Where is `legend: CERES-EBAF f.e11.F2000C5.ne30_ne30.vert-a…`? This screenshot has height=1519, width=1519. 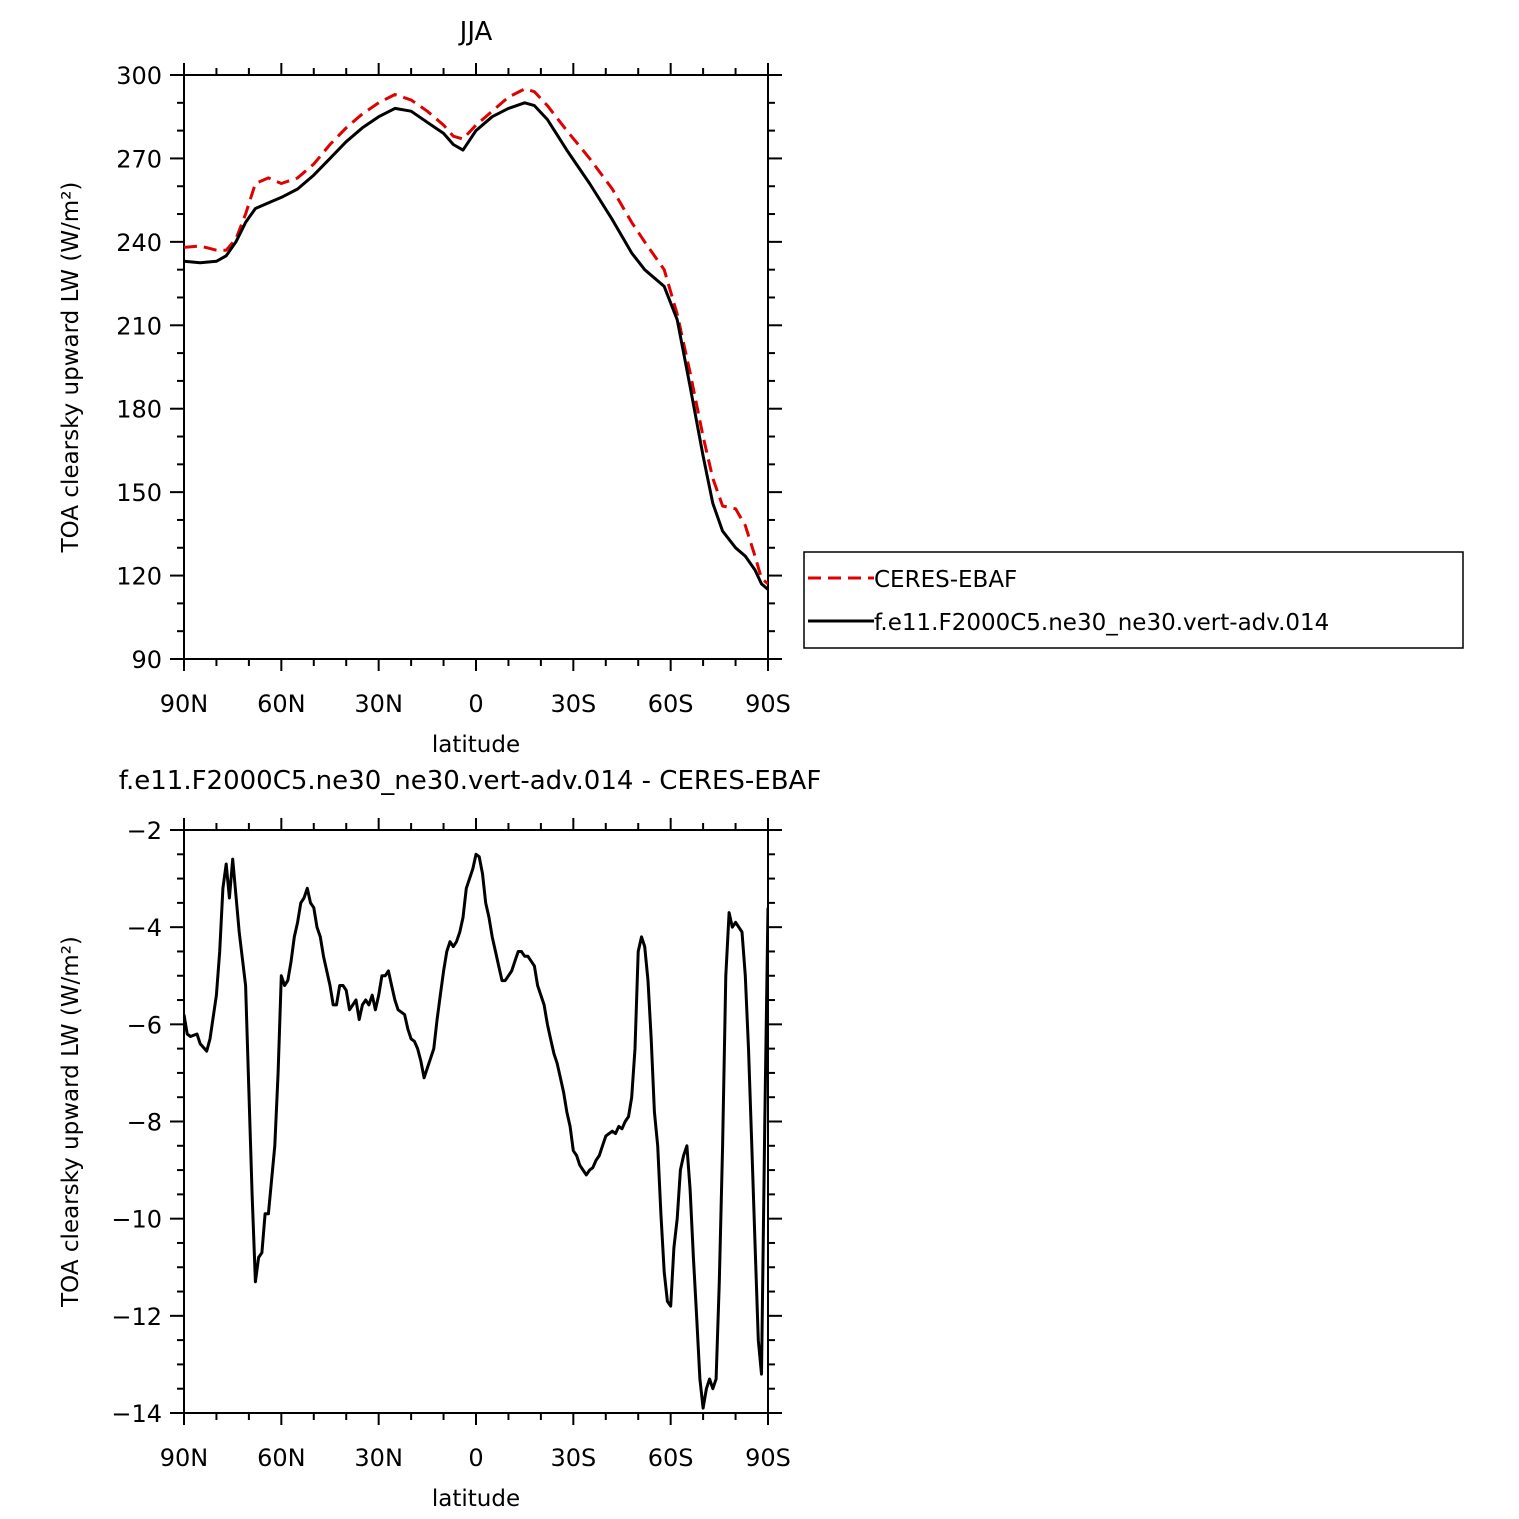 legend: CERES-EBAF f.e11.F2000C5.ne30_ne30.vert-a… is located at coordinates (1133, 600).